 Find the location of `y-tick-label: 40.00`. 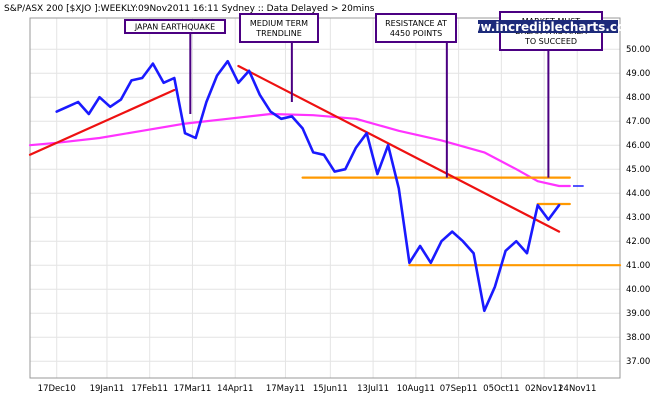

y-tick-label: 40.00 is located at coordinates (638, 290).